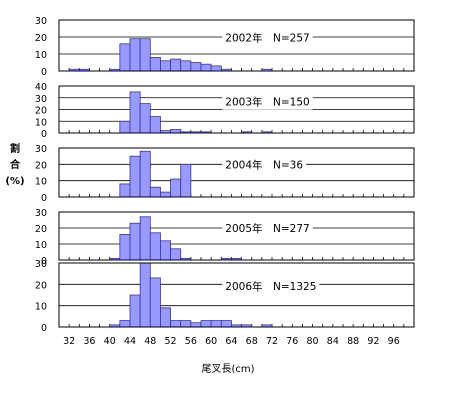 This screenshot has height=416, width=450. I want to click on panel-label: 2005年 N=277, so click(267, 228).